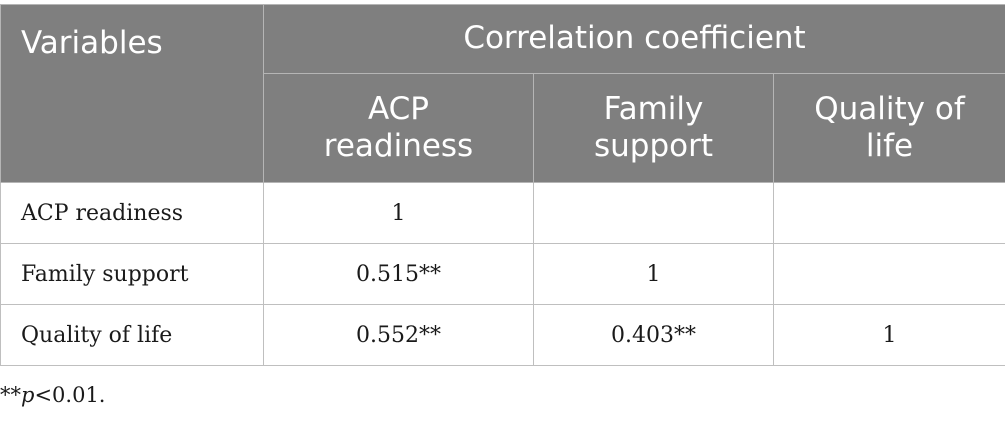 The height and width of the screenshot is (423, 1005). Describe the element at coordinates (653, 146) in the screenshot. I see `column-header-line: support` at that location.